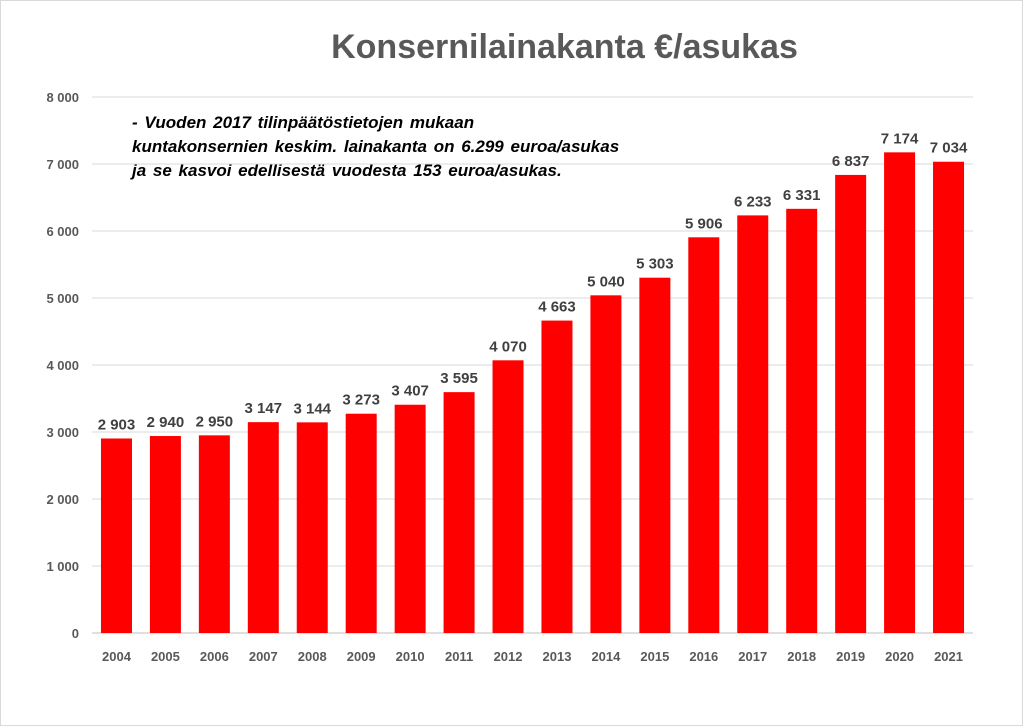 This screenshot has height=726, width=1023. I want to click on x-tick-label: 2021, so click(948, 656).